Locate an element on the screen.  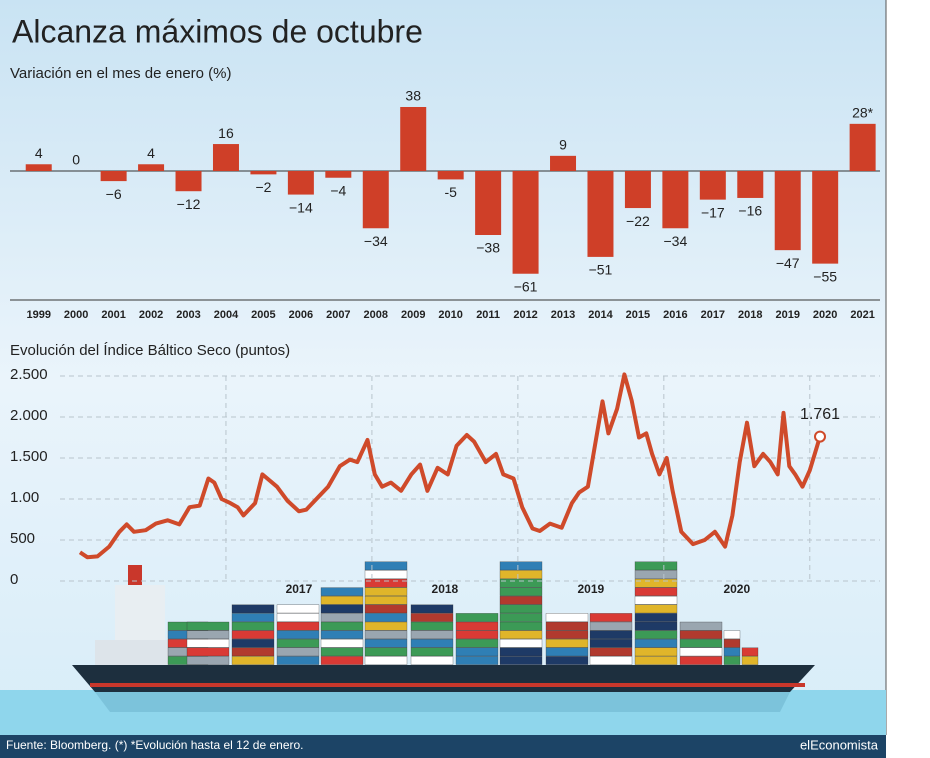
end-marker is located at coordinates (820, 436).